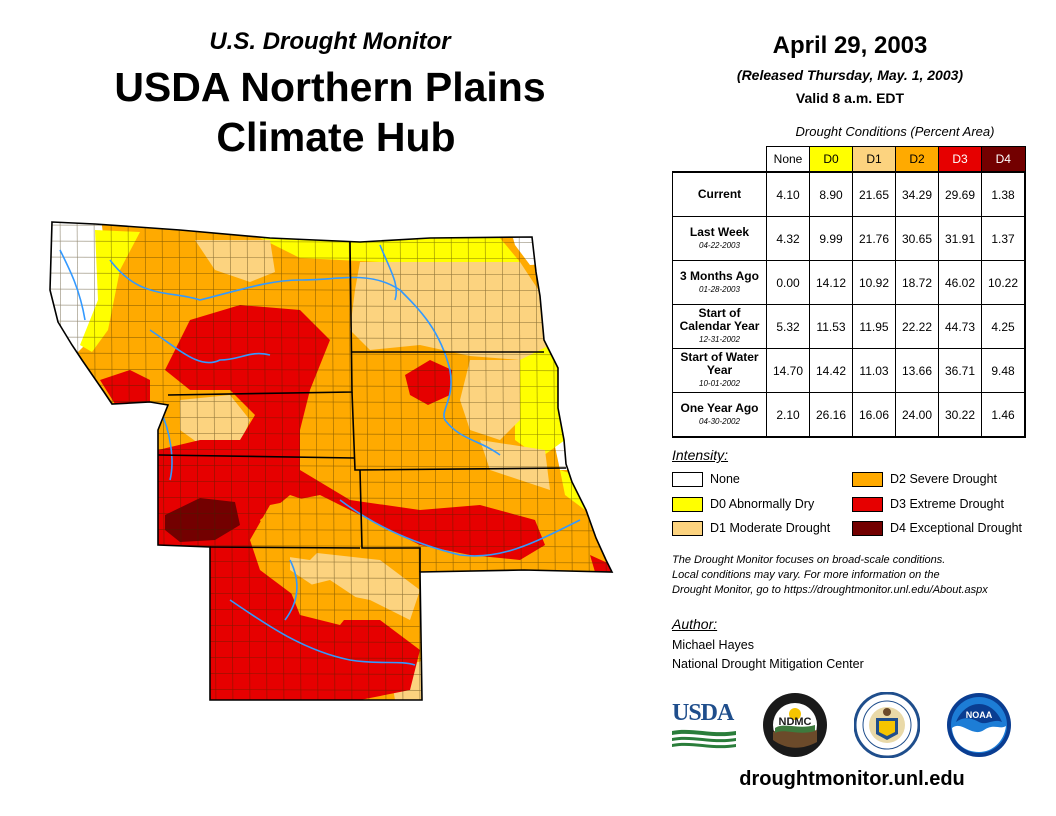 Image resolution: width=1056 pixels, height=816 pixels. What do you see at coordinates (917, 238) in the screenshot?
I see `table-cell: 30.65` at bounding box center [917, 238].